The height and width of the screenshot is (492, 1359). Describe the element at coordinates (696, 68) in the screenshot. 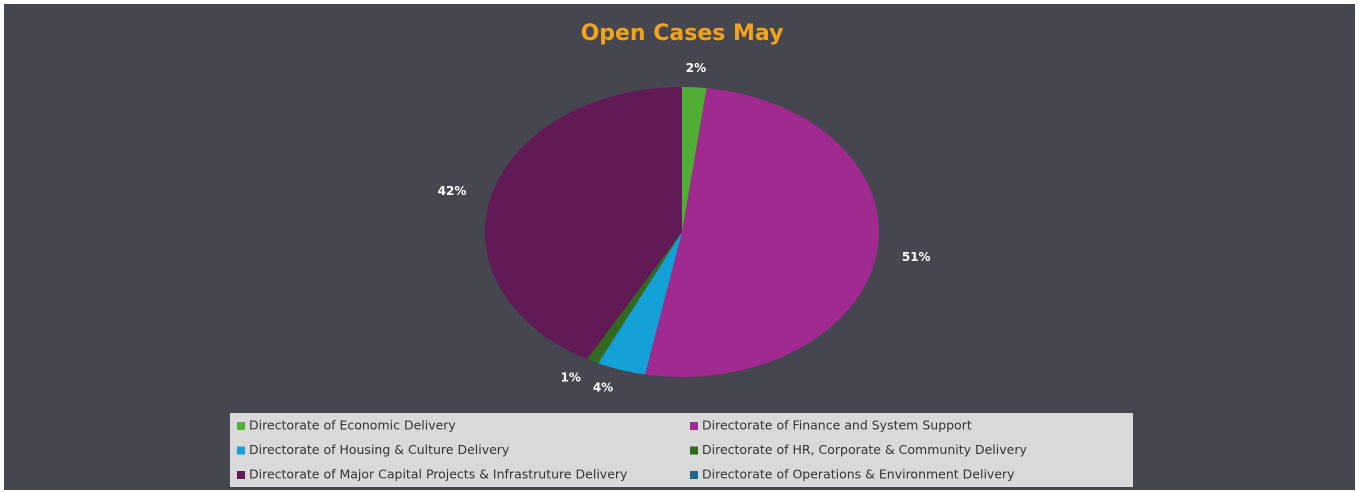

I see `data-label: 2%` at that location.